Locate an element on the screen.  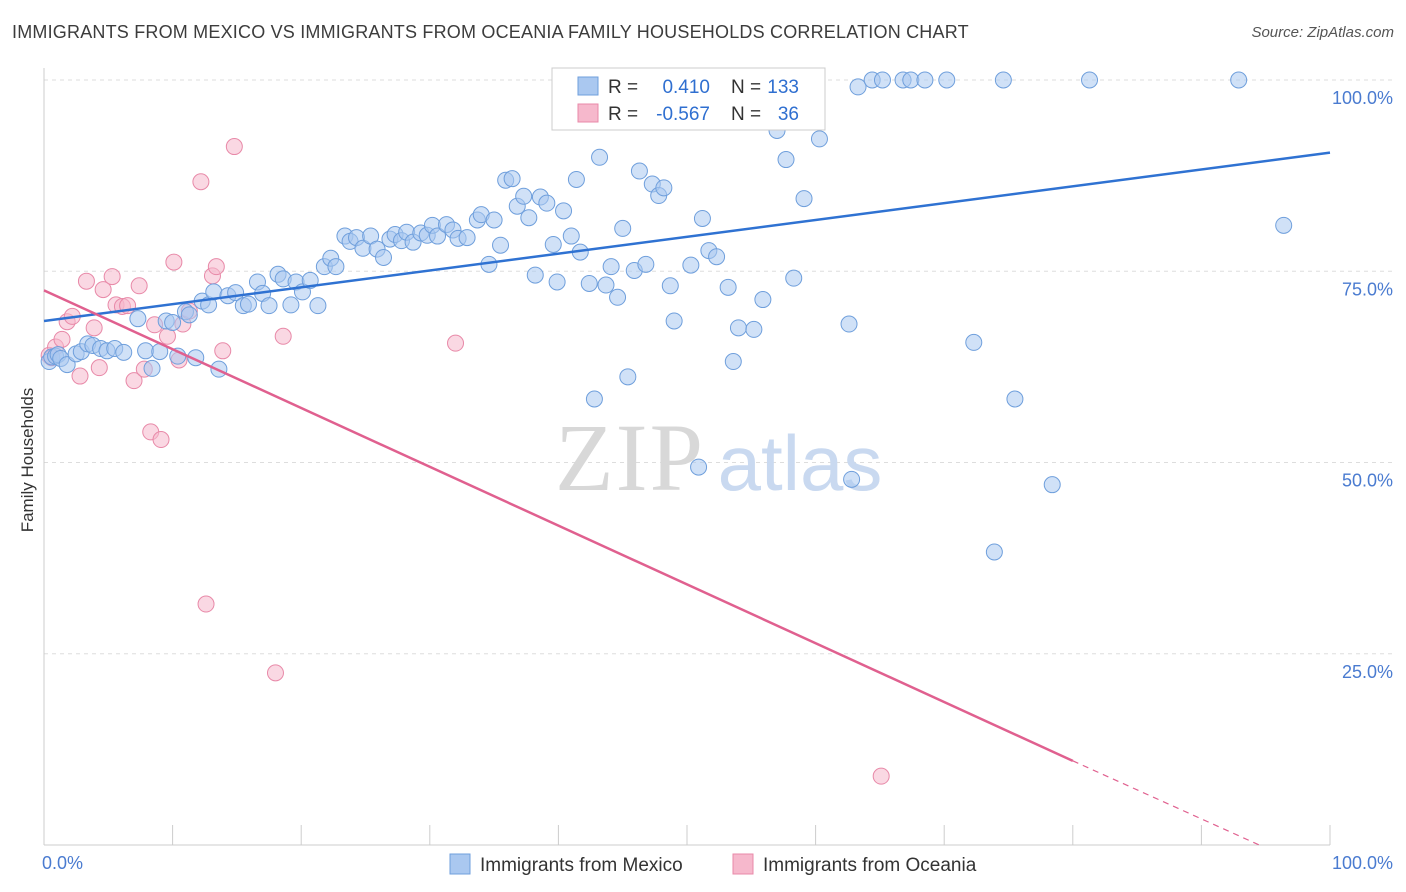
legend-n-label-oceania: N = is located at coordinates (746, 114).